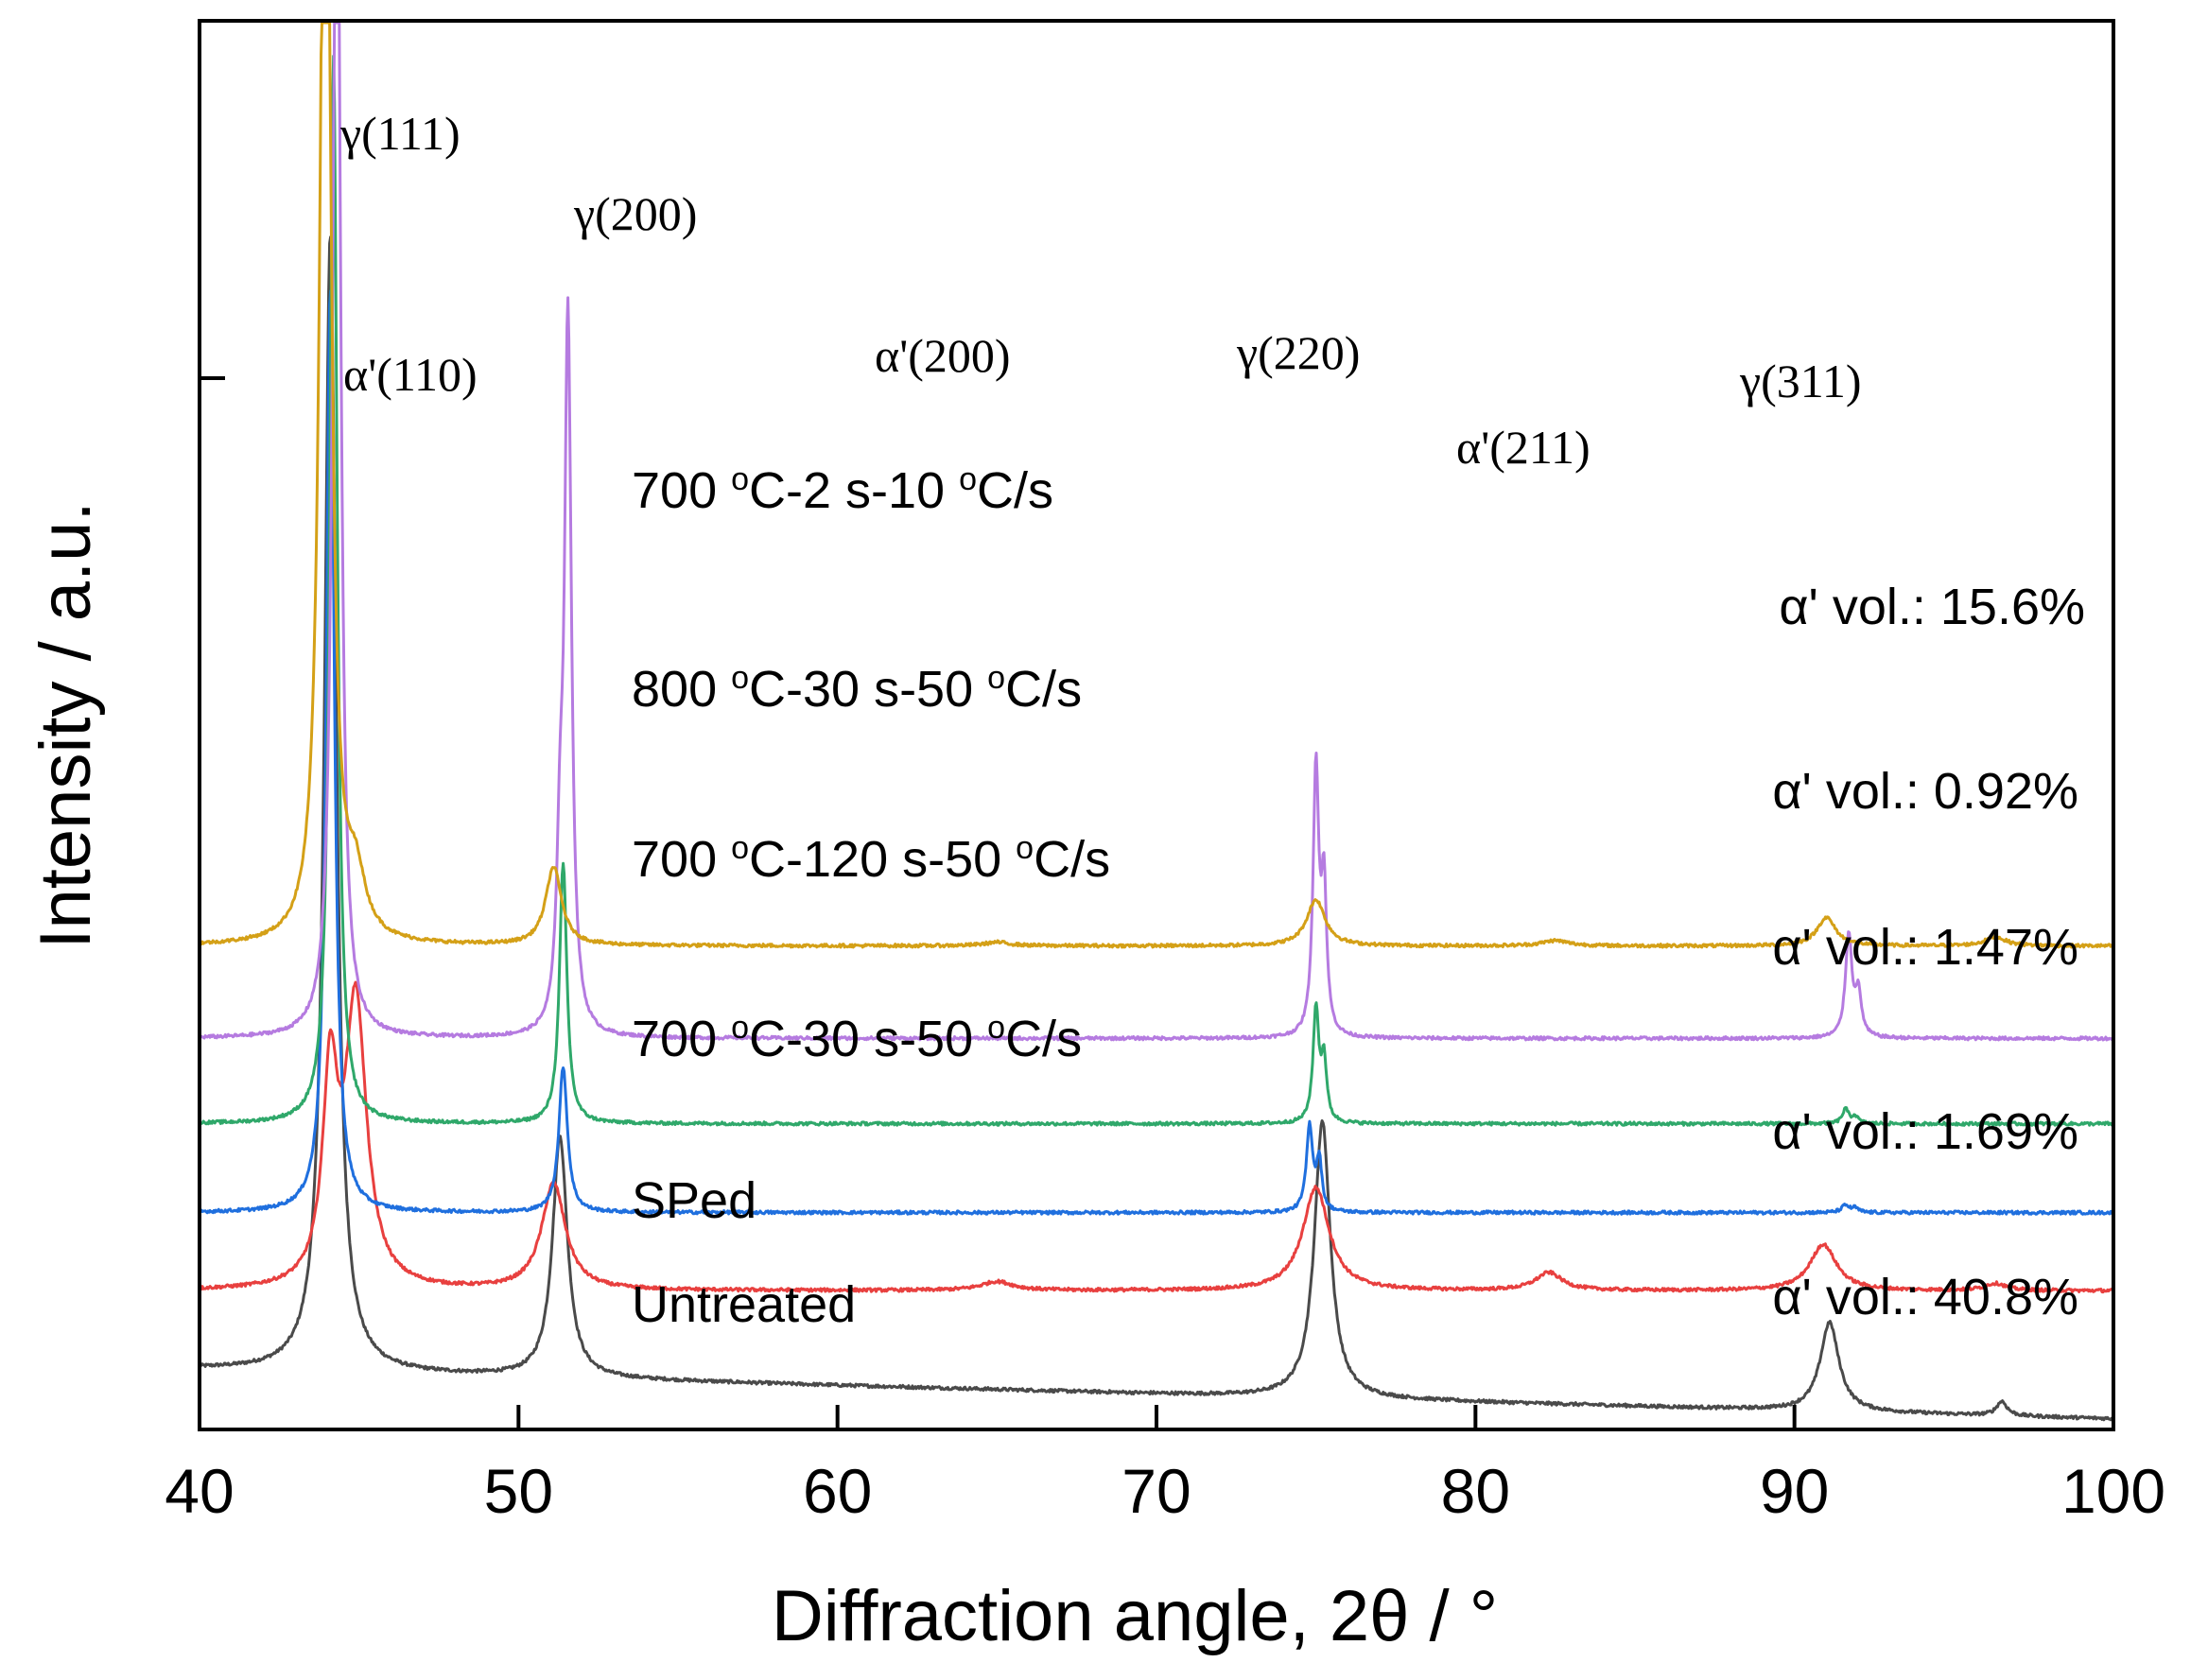 Image resolution: width=2208 pixels, height=1680 pixels. What do you see at coordinates (199, 1491) in the screenshot?
I see `x-tick-label-40: 40` at bounding box center [199, 1491].